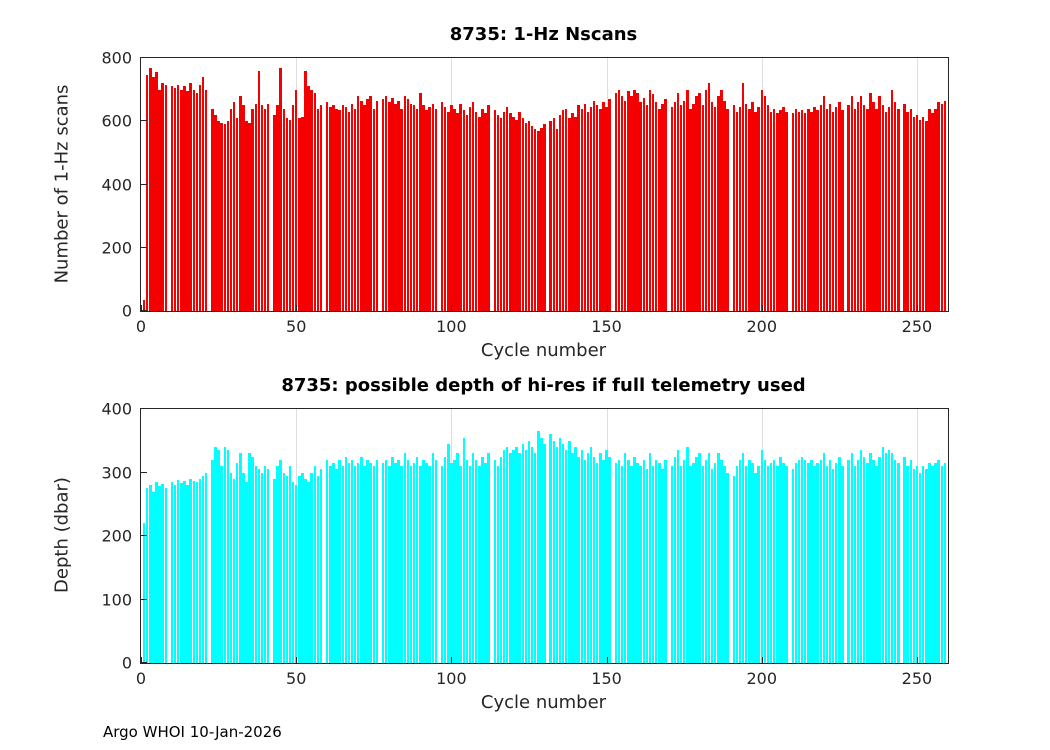 The image size is (1050, 750). What do you see at coordinates (62, 184) in the screenshot?
I see `nscans-y-axis-label: Number of 1-Hz scans` at bounding box center [62, 184].